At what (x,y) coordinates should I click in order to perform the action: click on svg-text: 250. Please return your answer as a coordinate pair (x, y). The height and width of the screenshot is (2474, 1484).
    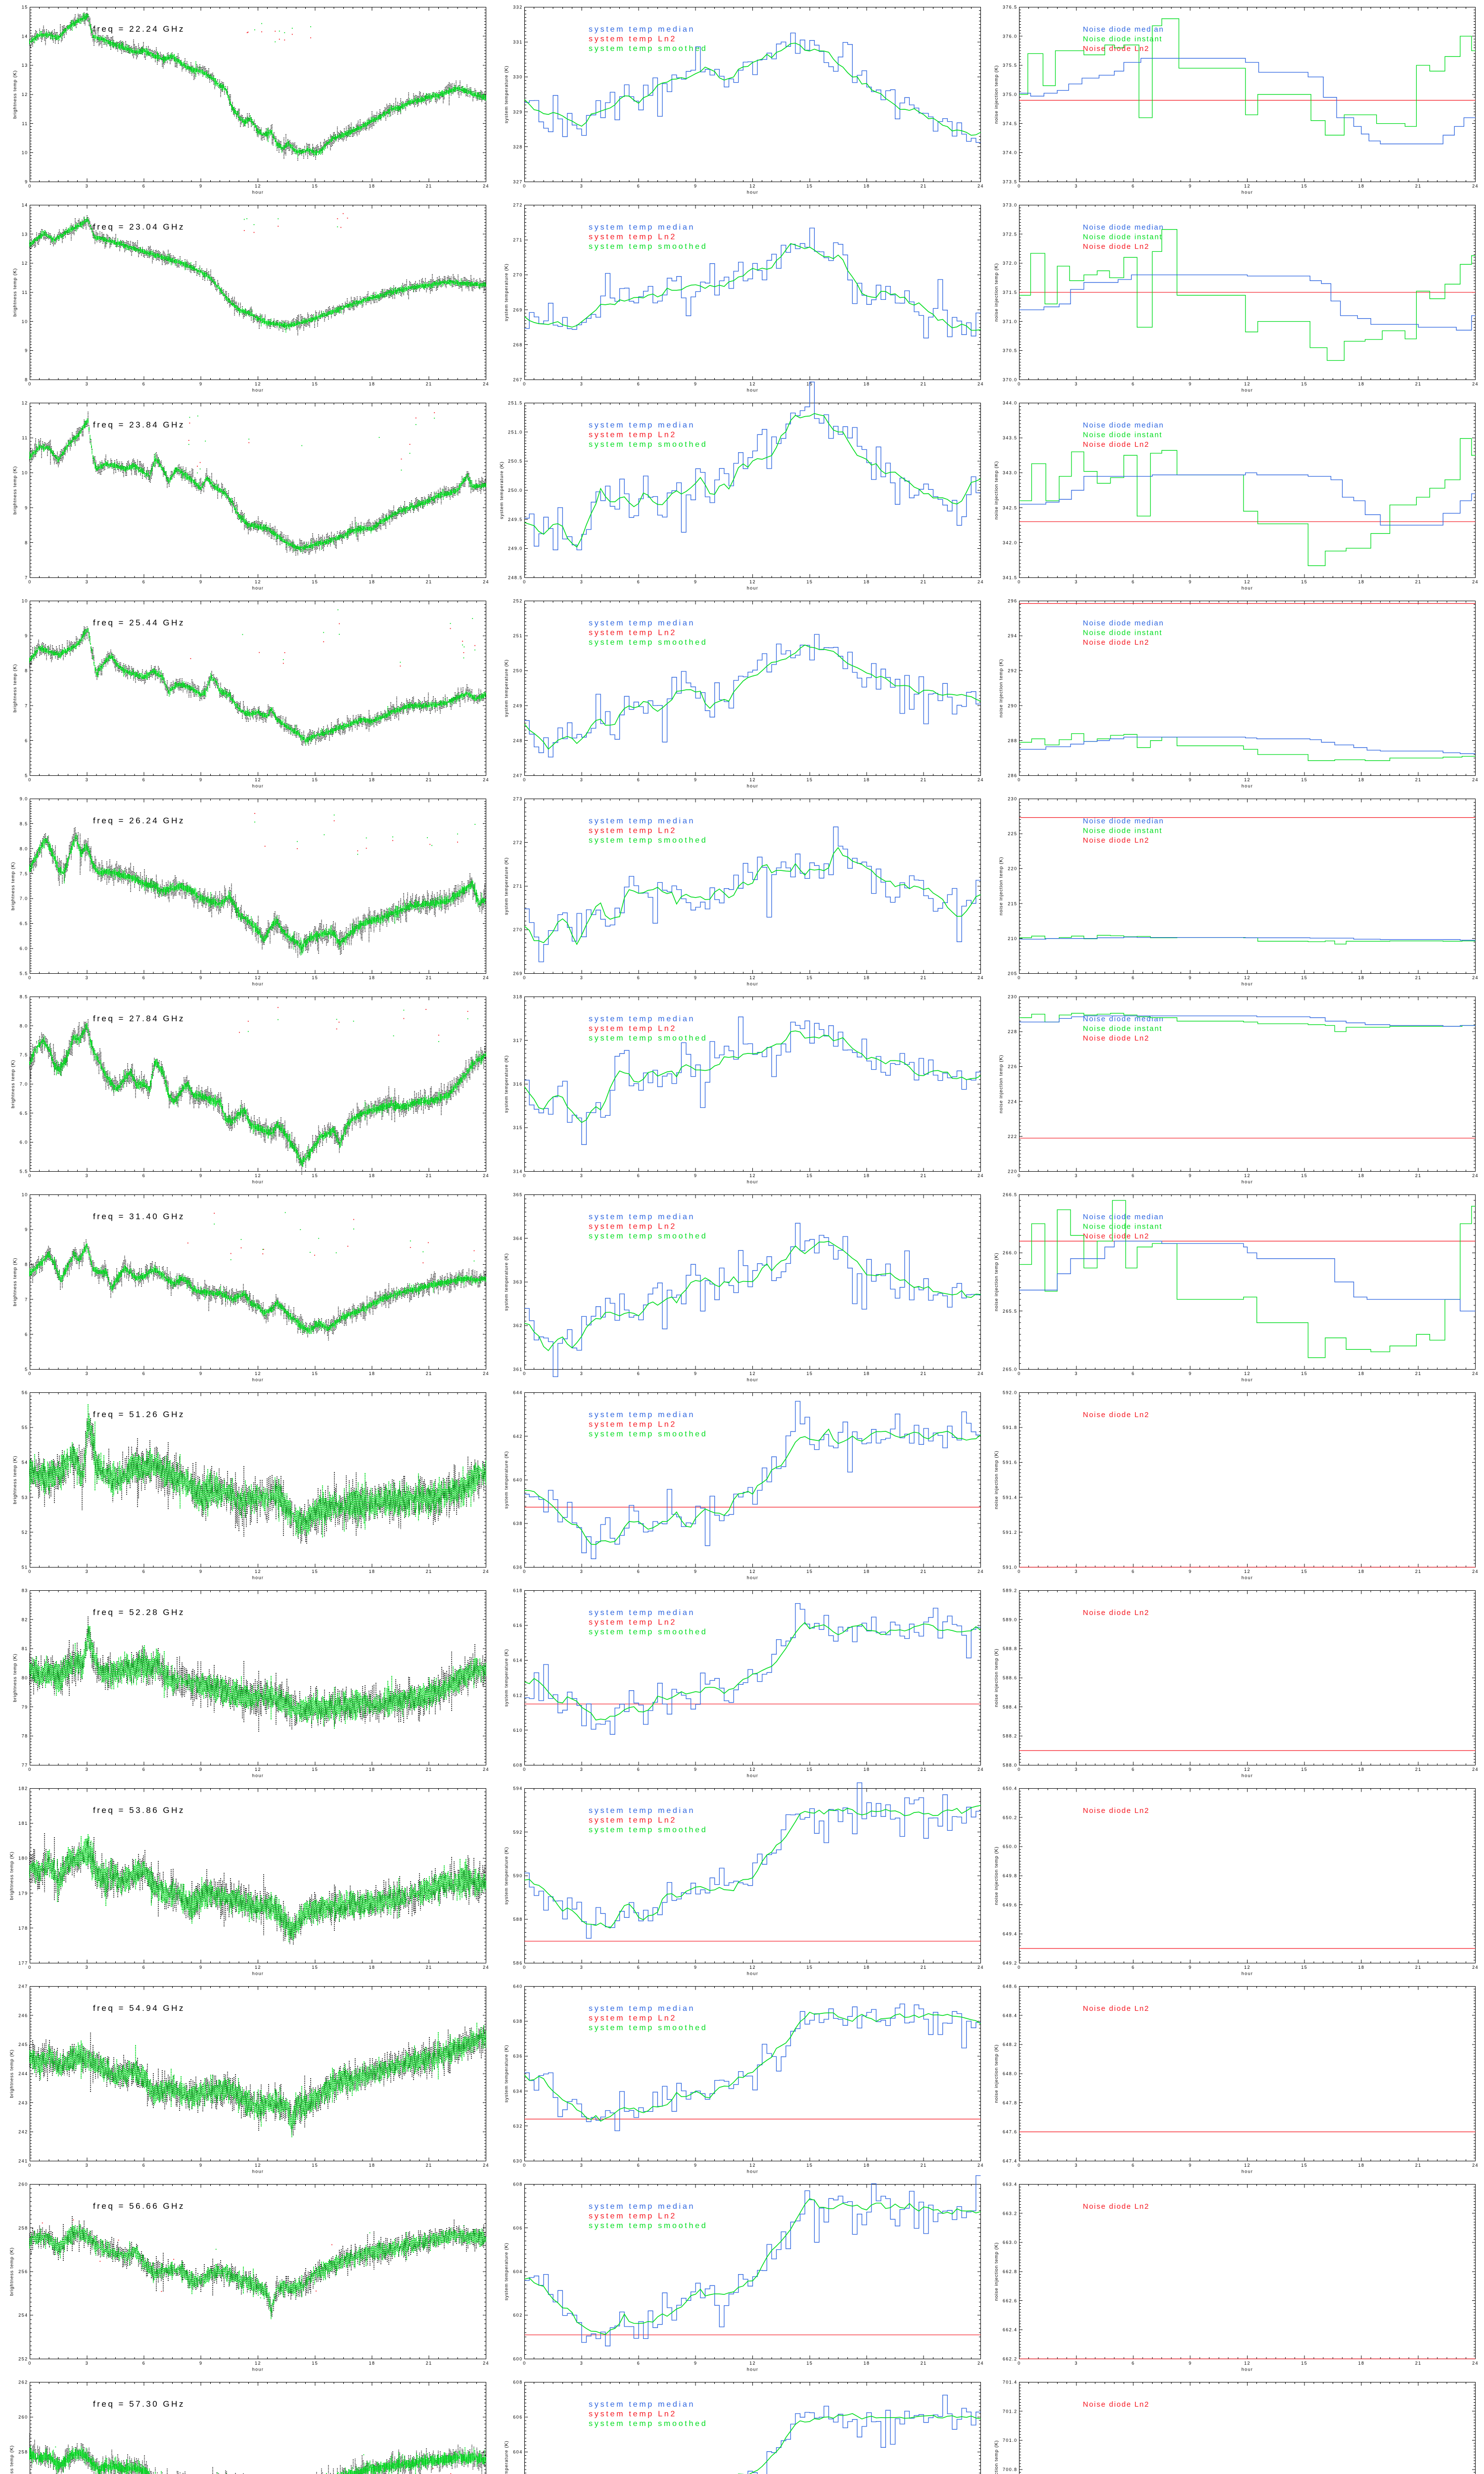
    Looking at the image, I should click on (517, 670).